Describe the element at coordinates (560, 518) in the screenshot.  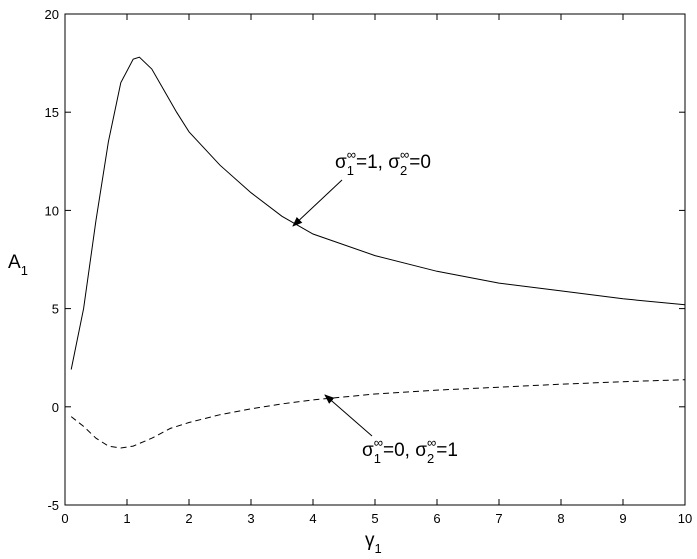
I see `x-tick-label: 8` at that location.